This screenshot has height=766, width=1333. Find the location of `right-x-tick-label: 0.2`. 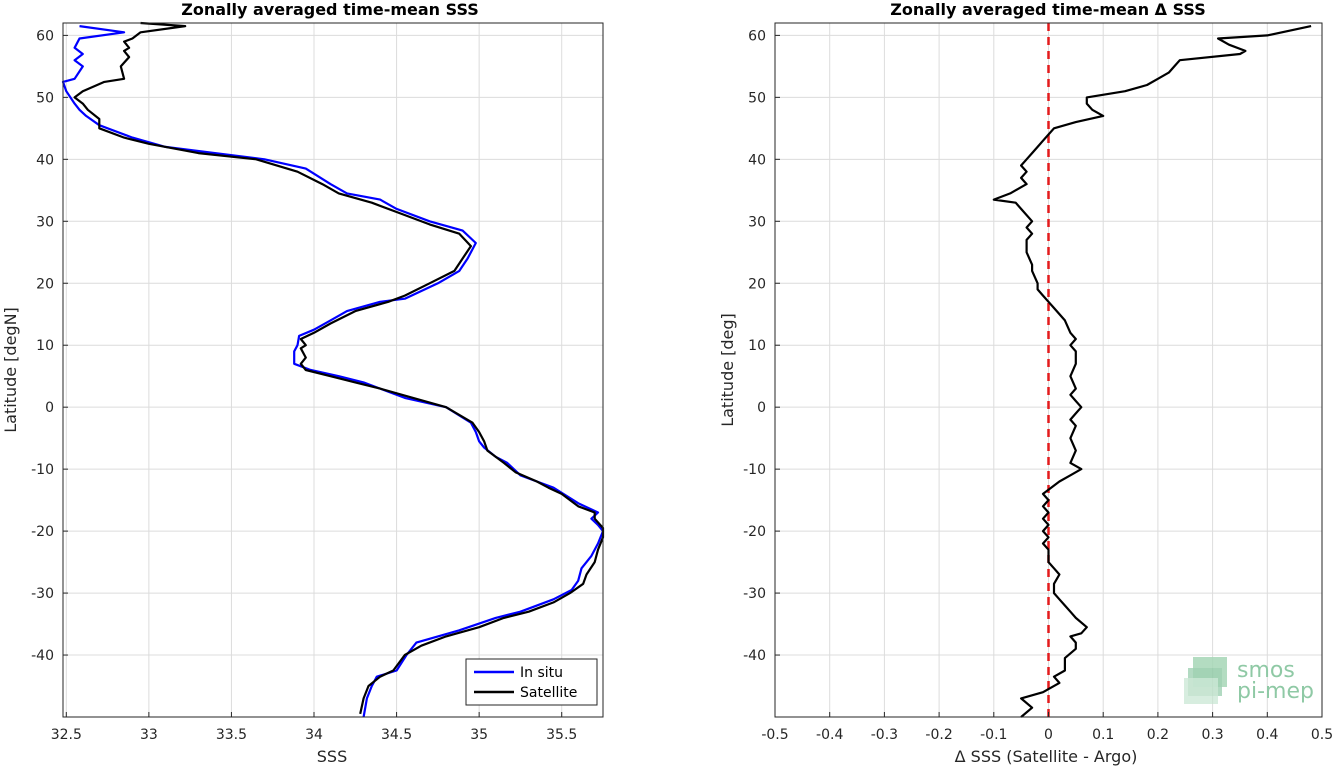

right-x-tick-label: 0.2 is located at coordinates (1158, 735).